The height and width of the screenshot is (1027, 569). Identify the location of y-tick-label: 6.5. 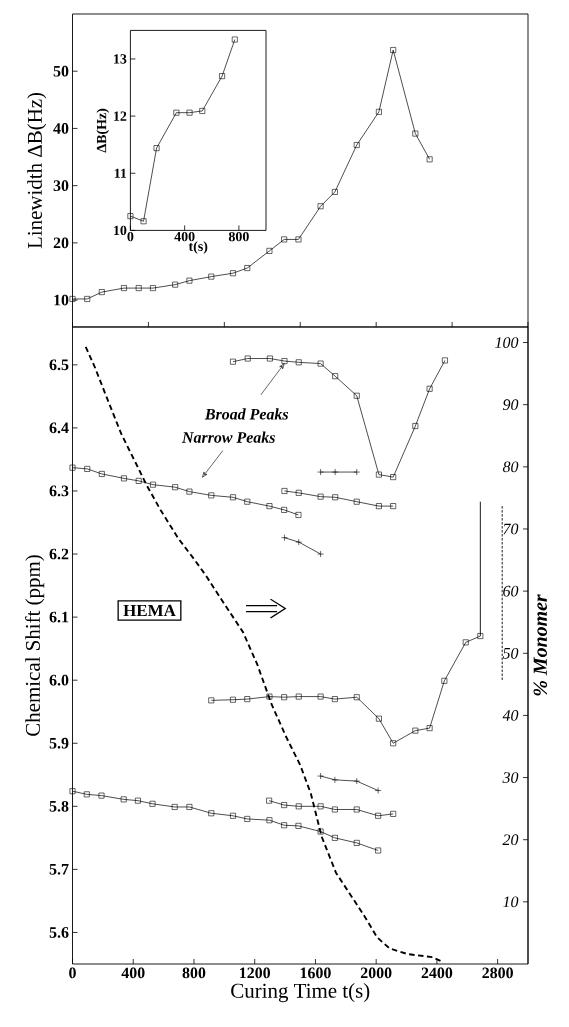
(59, 365).